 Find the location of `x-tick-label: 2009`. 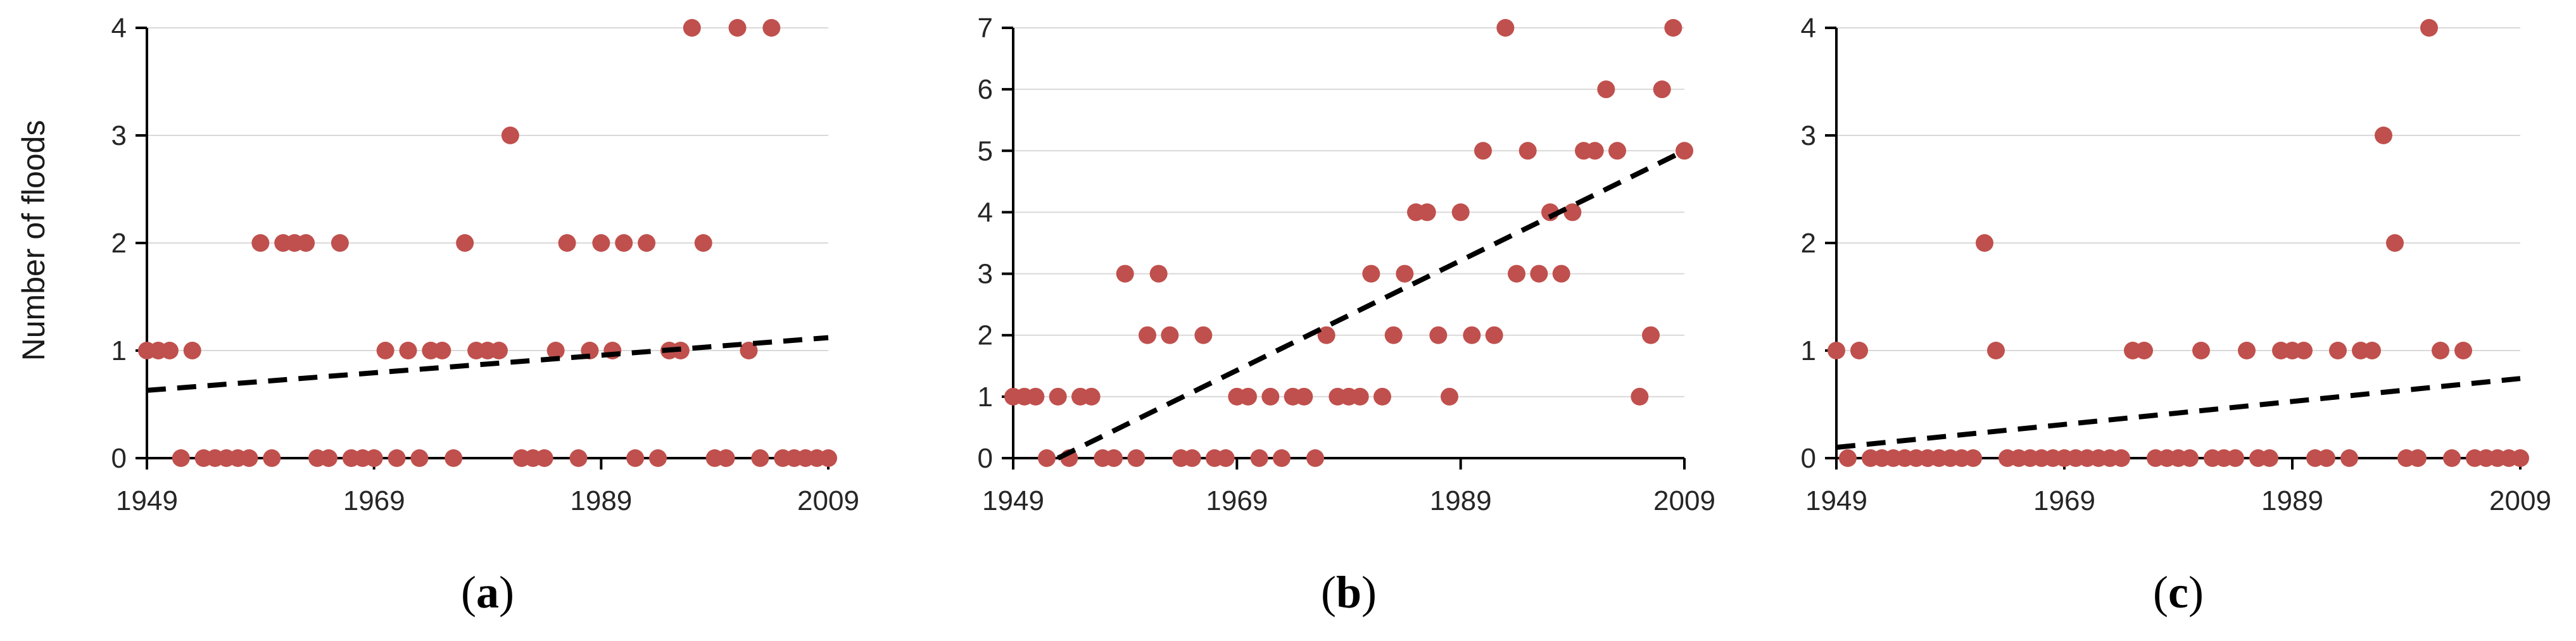

x-tick-label: 2009 is located at coordinates (2520, 500).